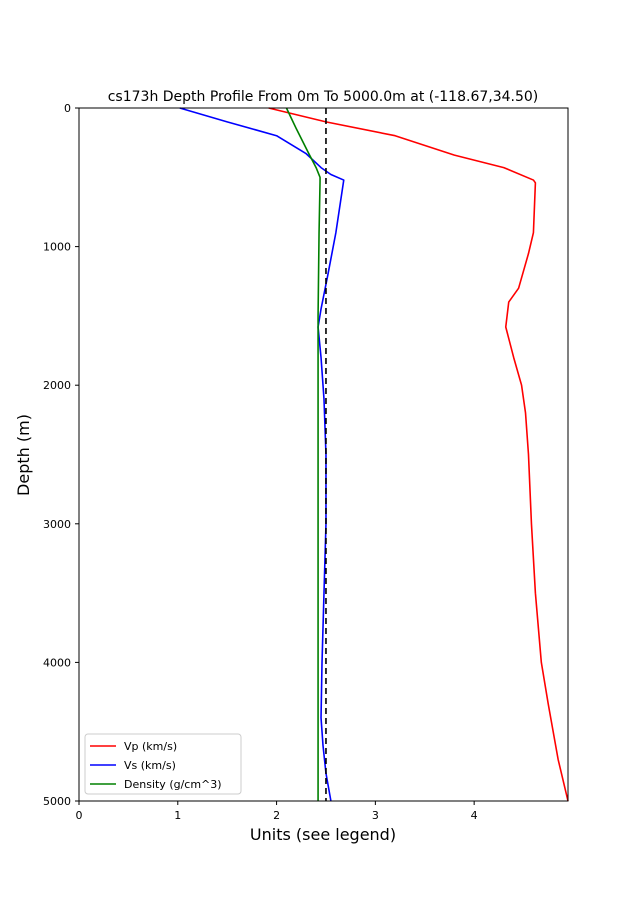 Image resolution: width=630 pixels, height=900 pixels. What do you see at coordinates (57, 801) in the screenshot?
I see `y-tick-label: 5000` at bounding box center [57, 801].